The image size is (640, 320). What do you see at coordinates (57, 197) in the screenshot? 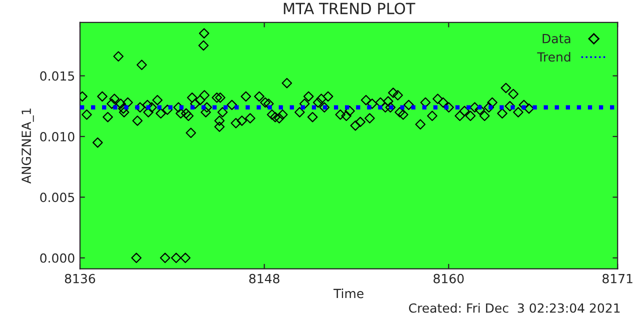
I see `y-tick-label: 0.005` at bounding box center [57, 197].